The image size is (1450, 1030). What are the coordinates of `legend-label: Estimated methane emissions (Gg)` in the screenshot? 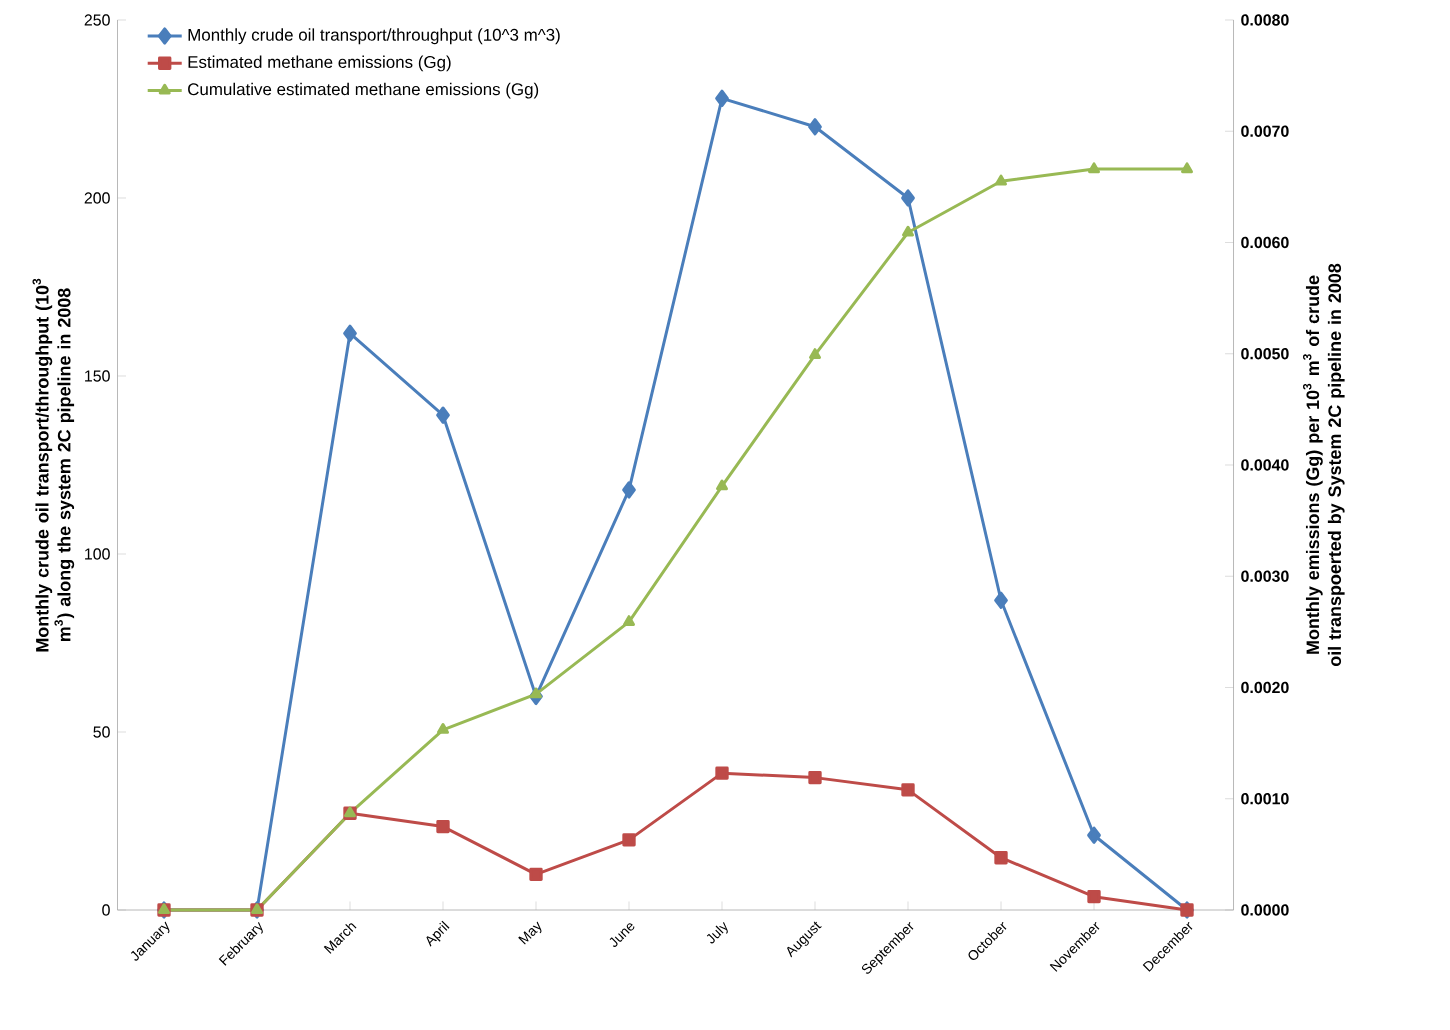 It's located at (319, 63).